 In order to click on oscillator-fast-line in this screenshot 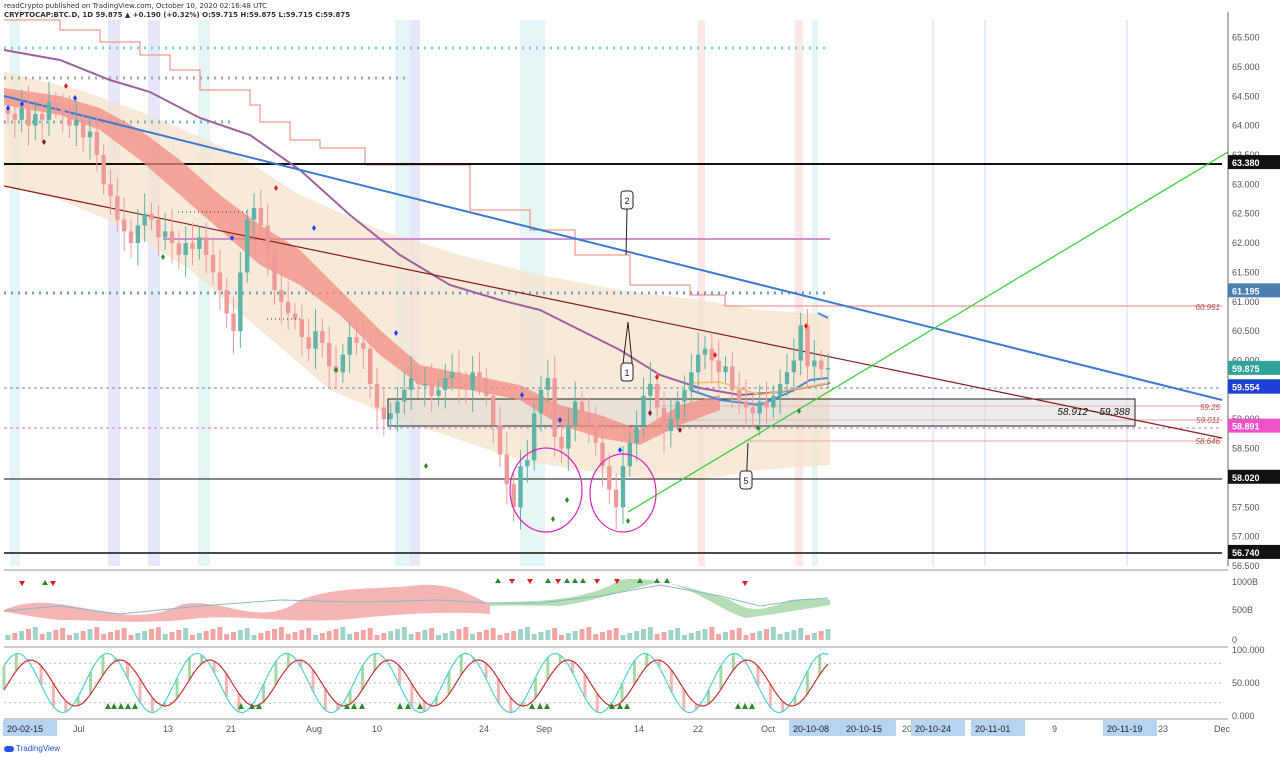, I will do `click(416, 683)`.